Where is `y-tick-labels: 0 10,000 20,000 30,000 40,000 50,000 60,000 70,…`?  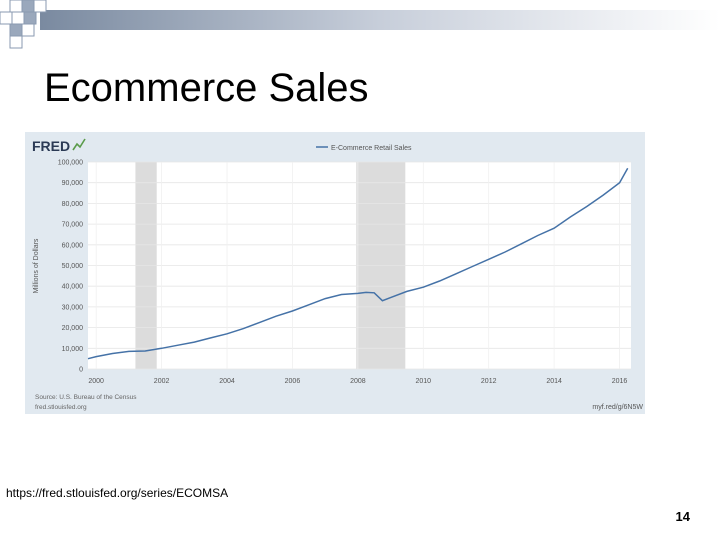 y-tick-labels: 0 10,000 20,000 30,000 40,000 50,000 60,000 70,… is located at coordinates (70, 267).